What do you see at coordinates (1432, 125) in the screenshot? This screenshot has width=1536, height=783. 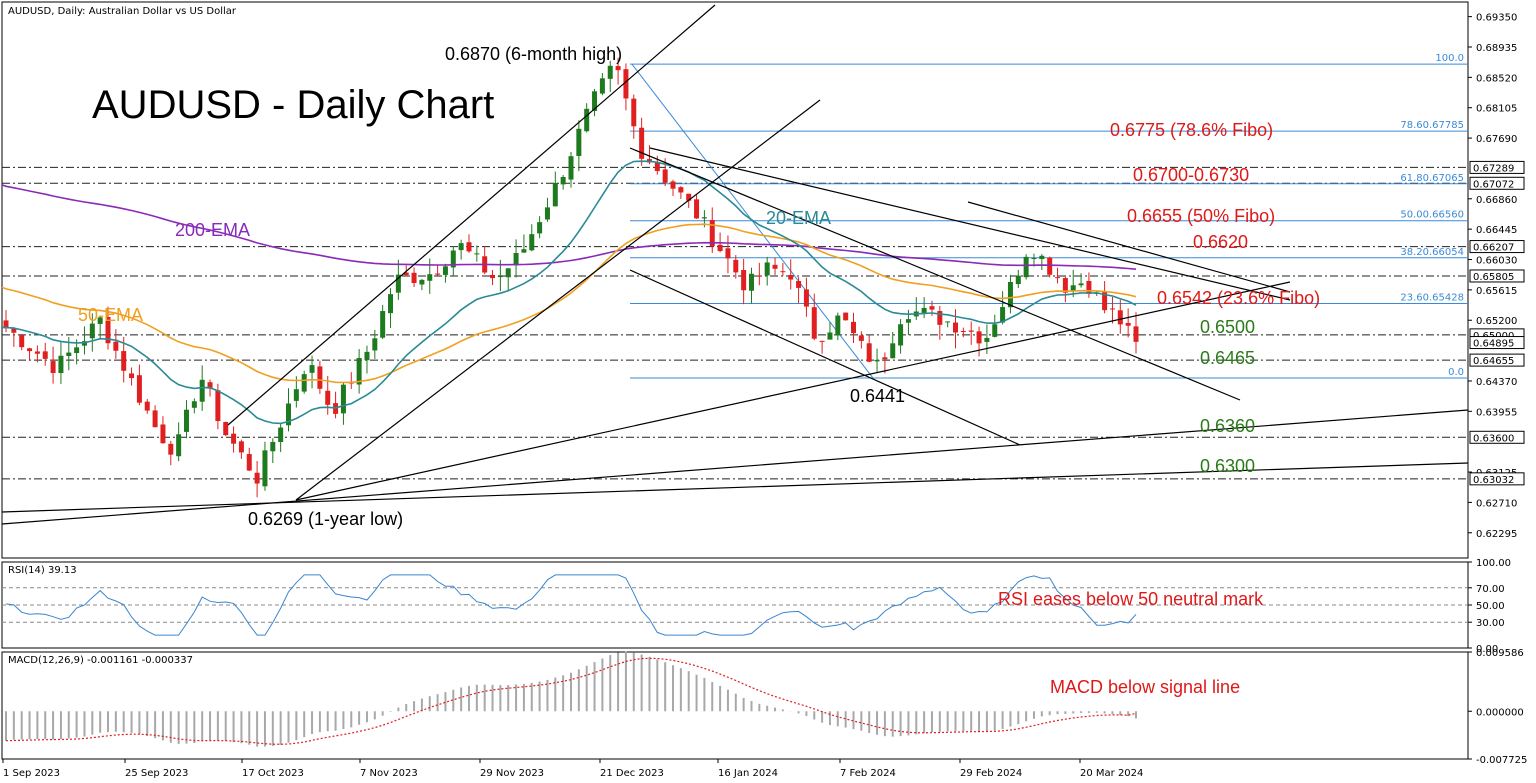 I see `fibo-level-label: 78.60.67785` at bounding box center [1432, 125].